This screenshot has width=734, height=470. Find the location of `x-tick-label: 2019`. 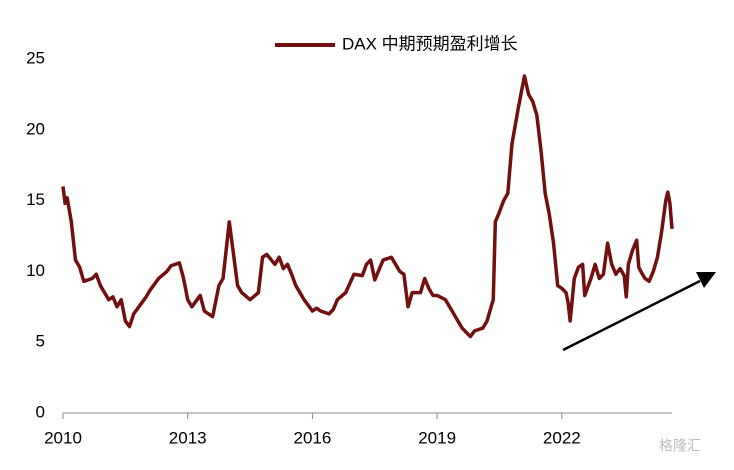

x-tick-label: 2019 is located at coordinates (437, 437).